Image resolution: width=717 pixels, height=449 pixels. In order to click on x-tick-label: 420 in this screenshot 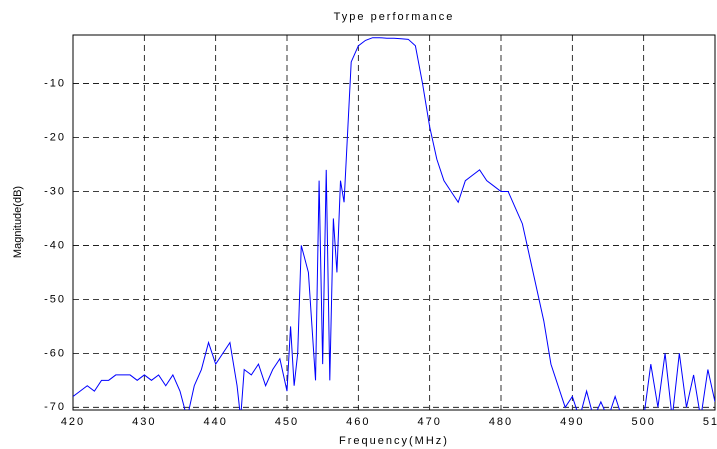, I will do `click(73, 422)`.